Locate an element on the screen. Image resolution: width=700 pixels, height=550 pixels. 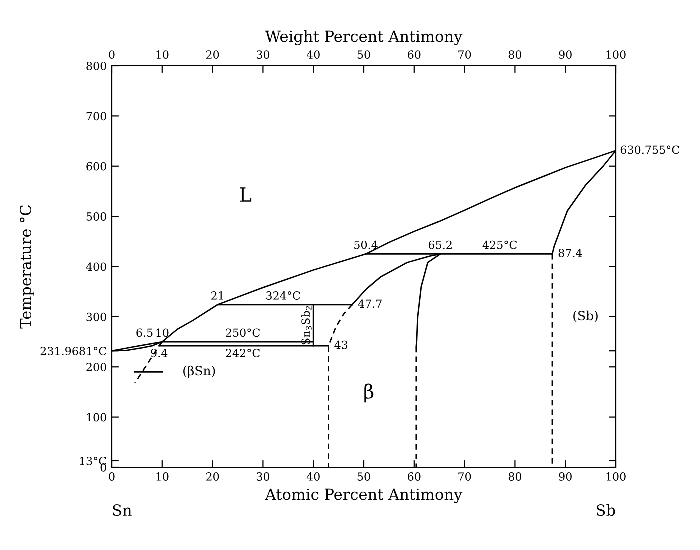
y-tick-label: 600 is located at coordinates (96, 166).